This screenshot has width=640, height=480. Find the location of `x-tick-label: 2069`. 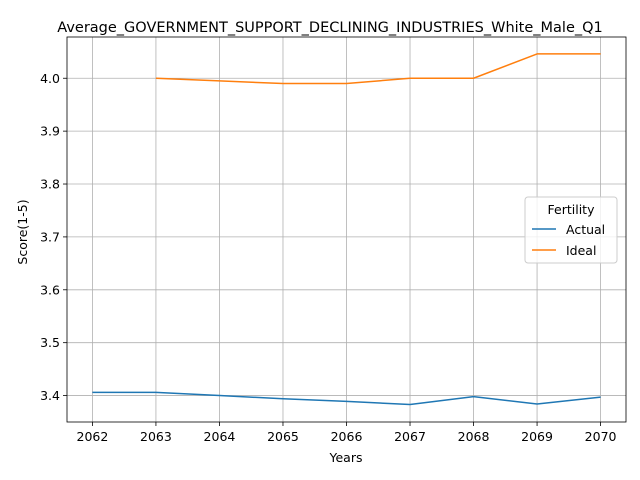

x-tick-label: 2069 is located at coordinates (537, 436).